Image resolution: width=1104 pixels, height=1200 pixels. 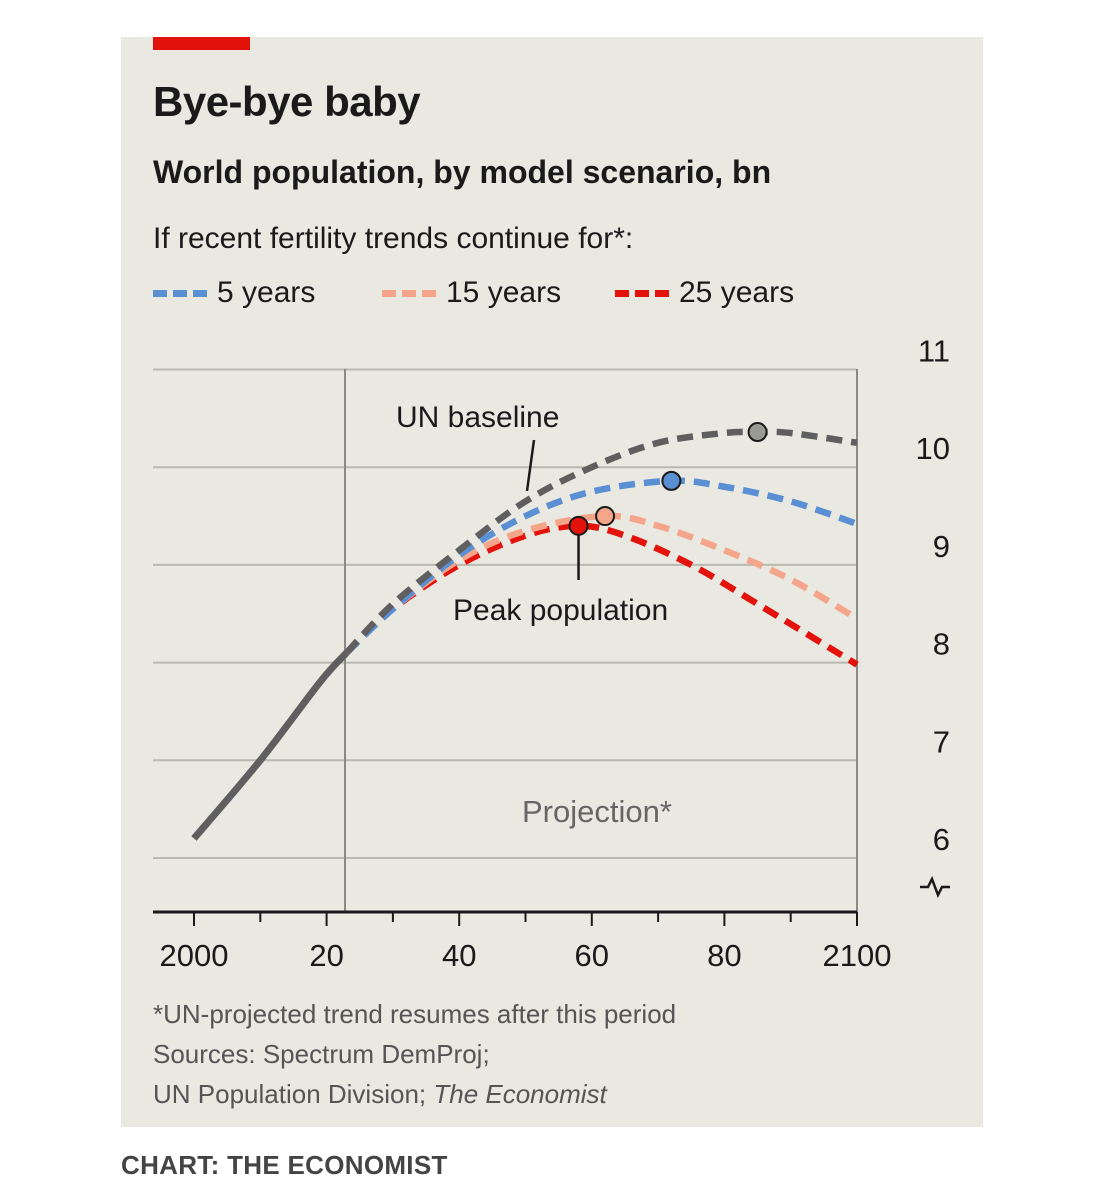 I want to click on series-line-un-baseline, so click(x=601, y=542).